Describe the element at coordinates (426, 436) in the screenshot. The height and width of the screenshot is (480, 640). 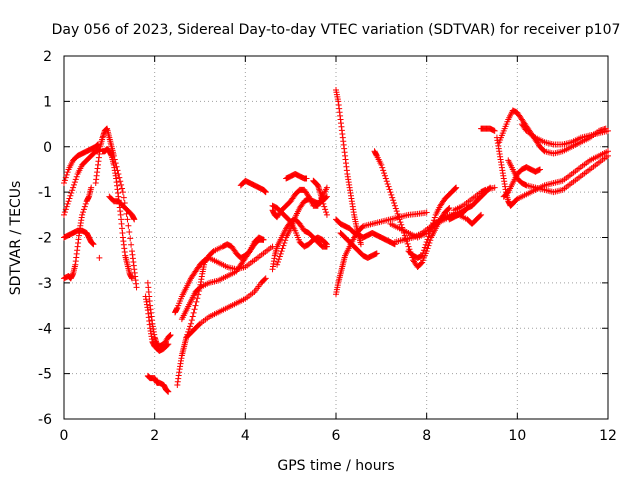
I see `x-tick-label: 8` at that location.